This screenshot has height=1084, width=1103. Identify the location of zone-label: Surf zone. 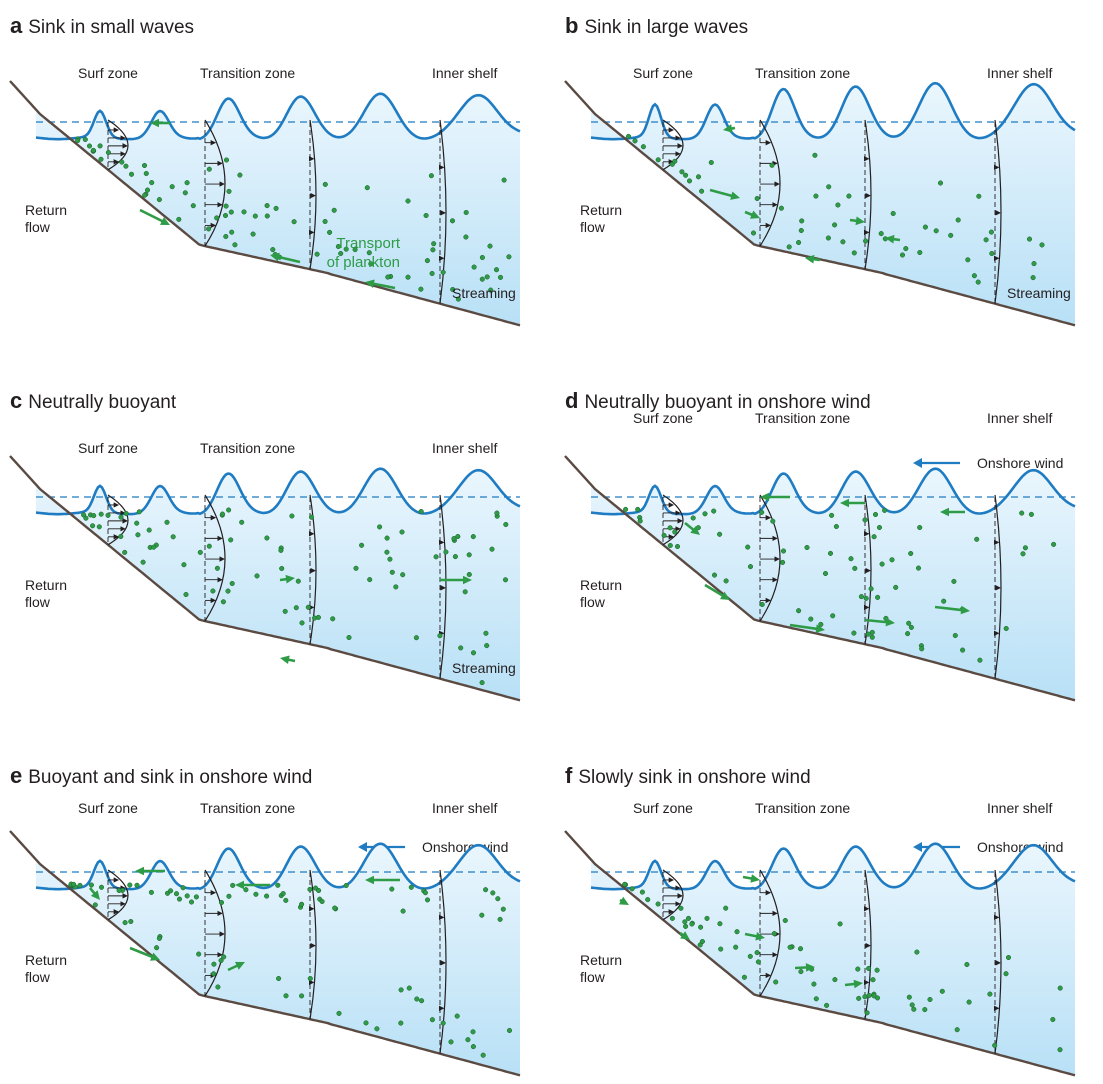
(663, 418).